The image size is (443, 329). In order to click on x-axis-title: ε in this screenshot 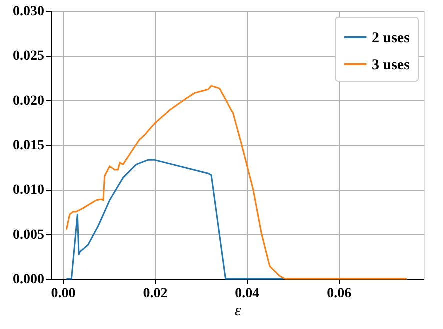, I will do `click(238, 311)`.